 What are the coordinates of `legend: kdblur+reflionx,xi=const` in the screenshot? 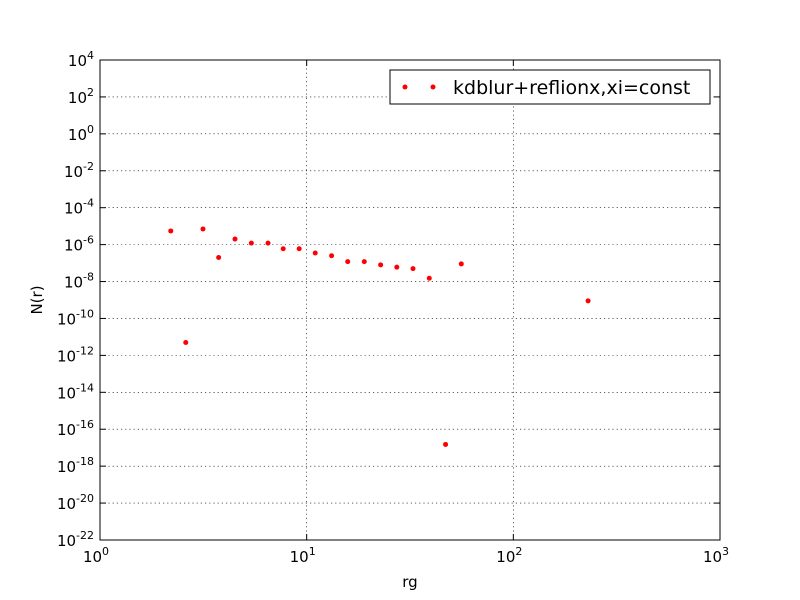 It's located at (550, 87).